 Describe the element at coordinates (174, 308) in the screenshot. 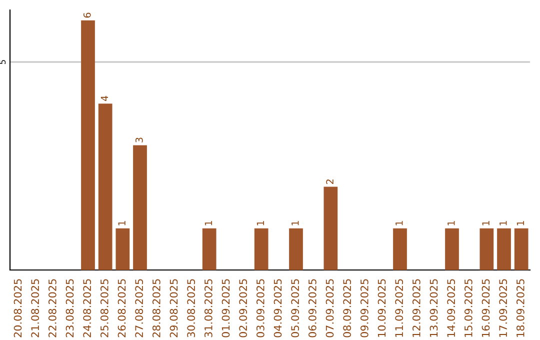

I see `x-tick-label: 29.08.2025` at that location.